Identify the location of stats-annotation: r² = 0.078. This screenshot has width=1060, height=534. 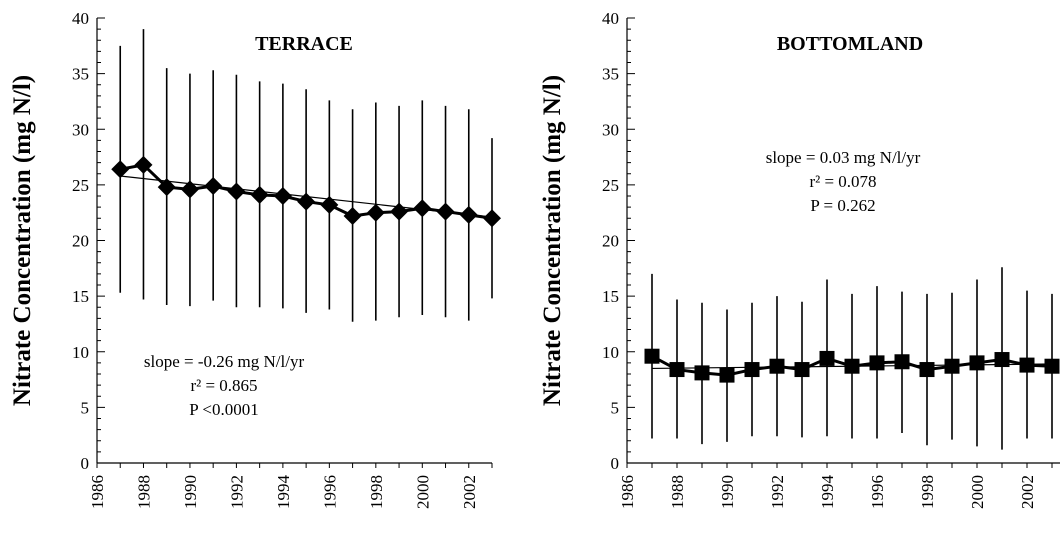
(842, 181).